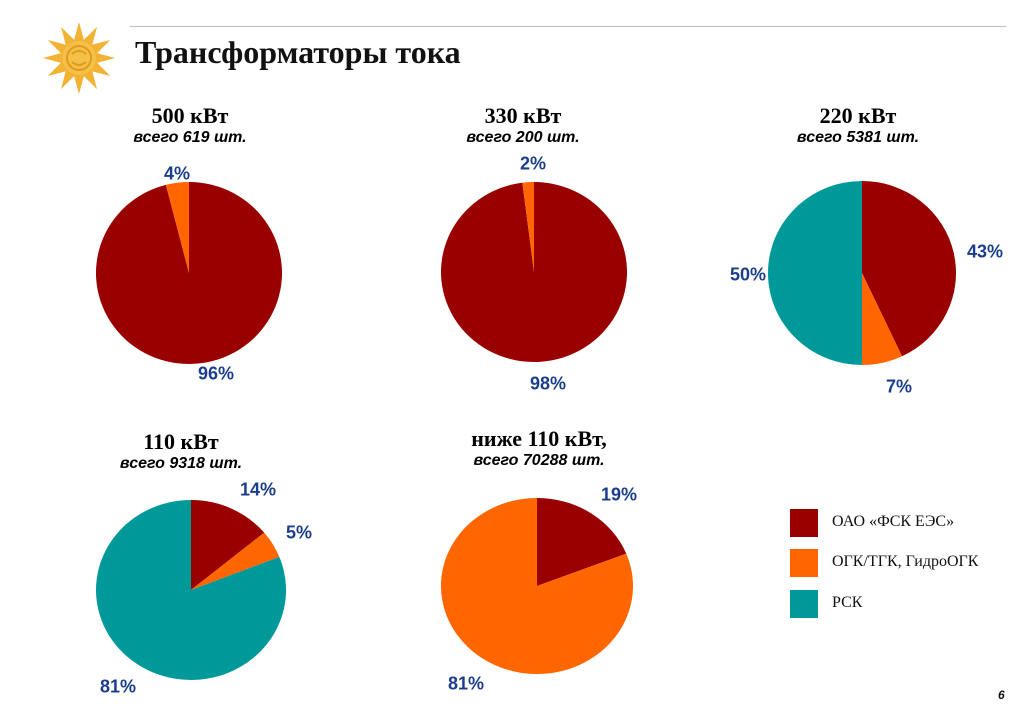 This screenshot has height=708, width=1023. What do you see at coordinates (748, 274) in the screenshot?
I see `pie-220-label-rsk: 50%` at bounding box center [748, 274].